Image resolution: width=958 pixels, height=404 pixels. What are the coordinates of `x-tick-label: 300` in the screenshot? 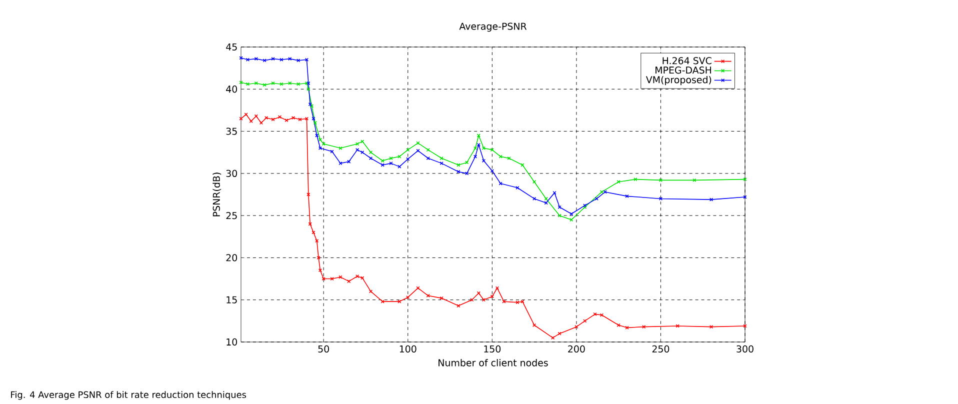 It's located at (745, 349).